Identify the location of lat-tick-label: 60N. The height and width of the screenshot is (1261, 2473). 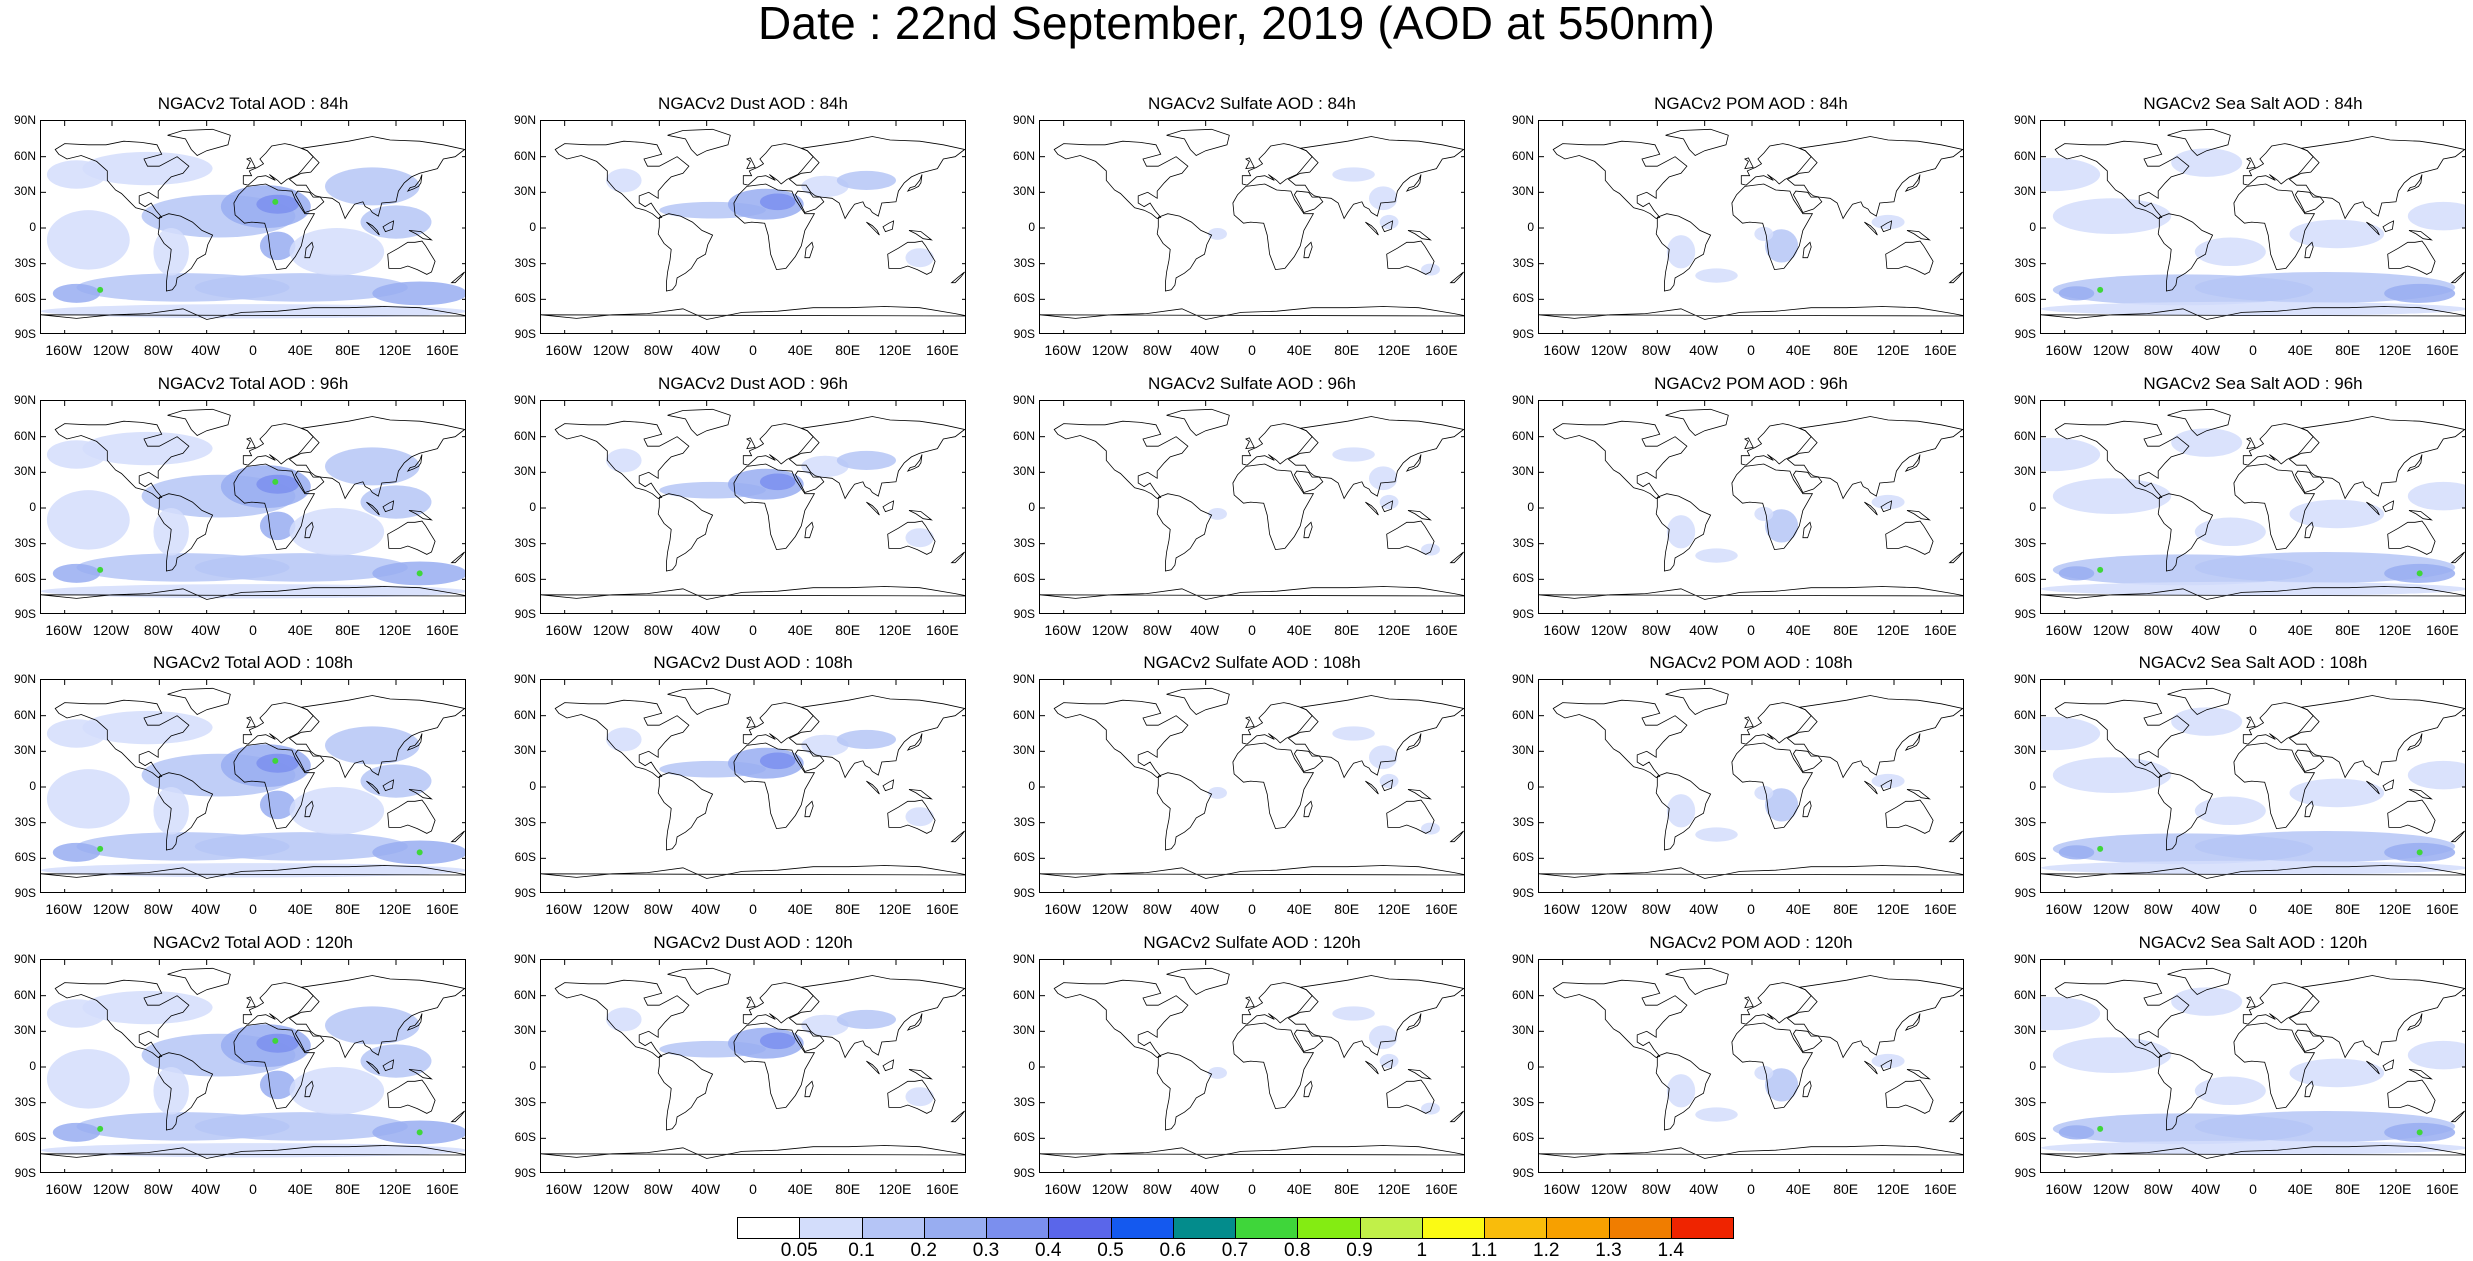
(24, 155).